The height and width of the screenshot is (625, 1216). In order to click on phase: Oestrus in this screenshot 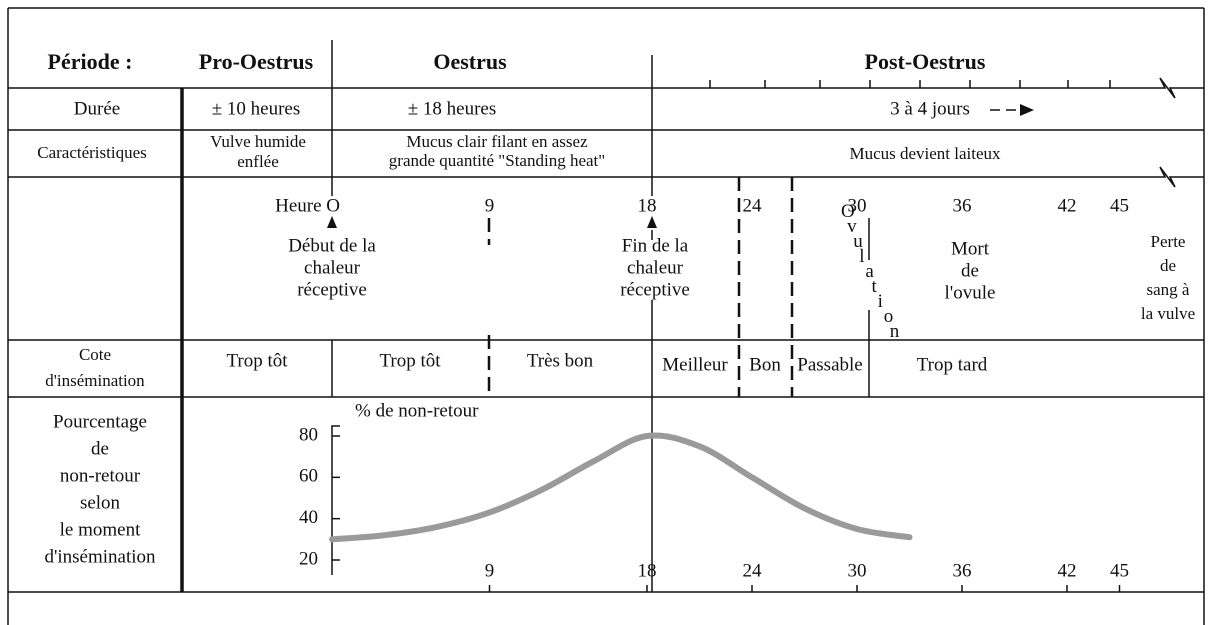, I will do `click(470, 61)`.